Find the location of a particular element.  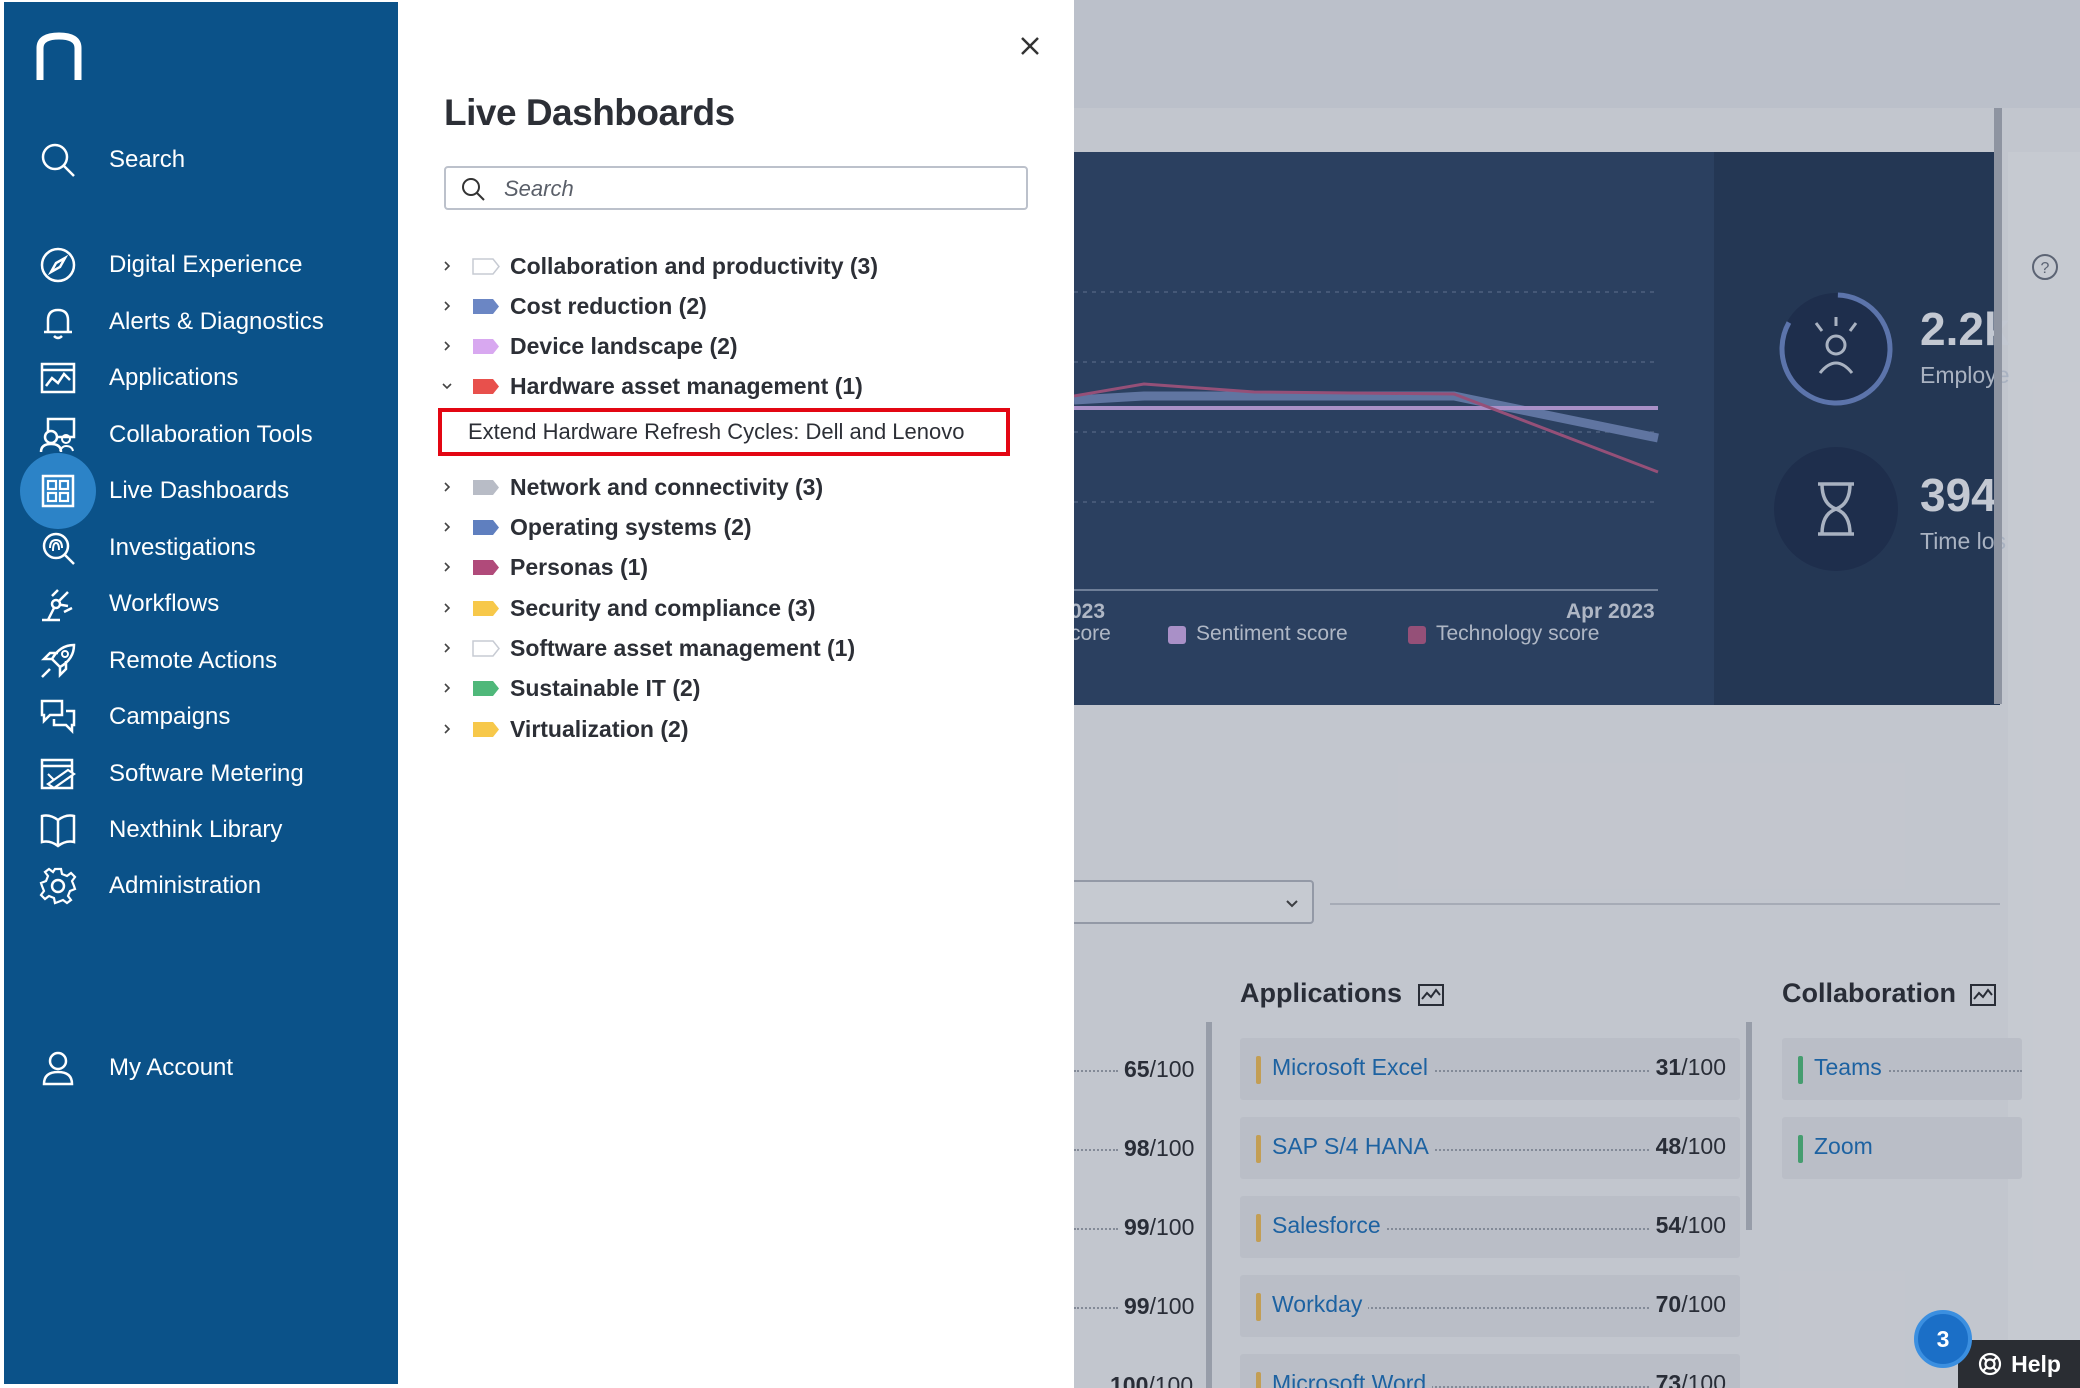

category-network-connectivity: Network and connectivity (3) is located at coordinates (629, 487).